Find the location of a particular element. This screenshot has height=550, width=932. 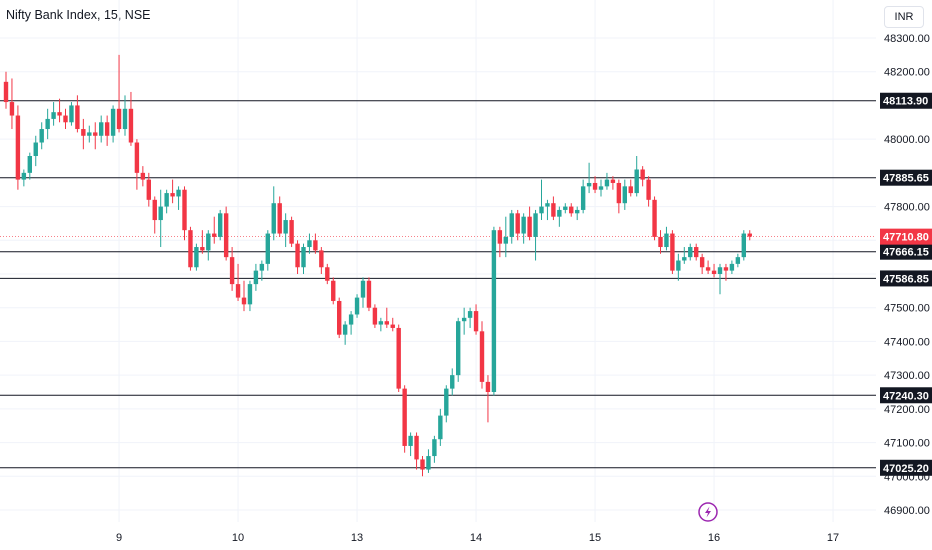

lightning-icon is located at coordinates (708, 512).